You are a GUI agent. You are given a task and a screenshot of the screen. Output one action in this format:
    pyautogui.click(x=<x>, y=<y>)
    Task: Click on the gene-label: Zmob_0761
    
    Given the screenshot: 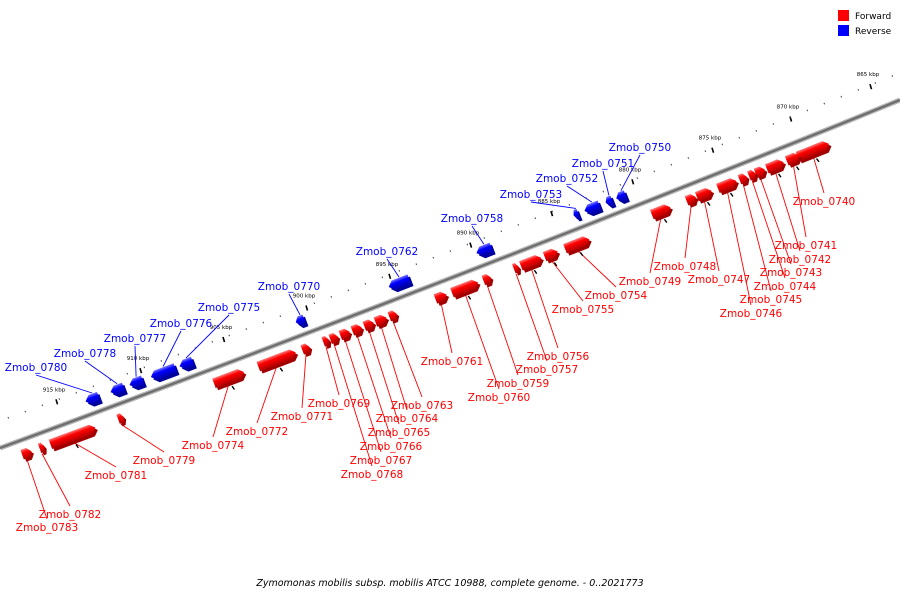 What is the action you would take?
    pyautogui.click(x=452, y=362)
    